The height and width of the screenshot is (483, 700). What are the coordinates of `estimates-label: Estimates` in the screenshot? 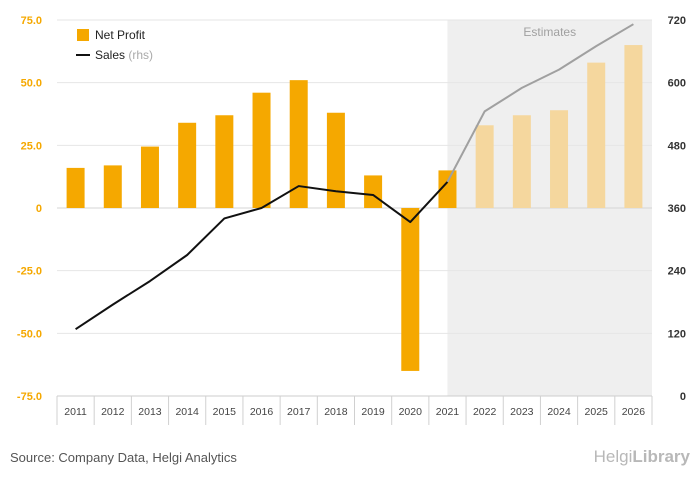 It's located at (549, 32).